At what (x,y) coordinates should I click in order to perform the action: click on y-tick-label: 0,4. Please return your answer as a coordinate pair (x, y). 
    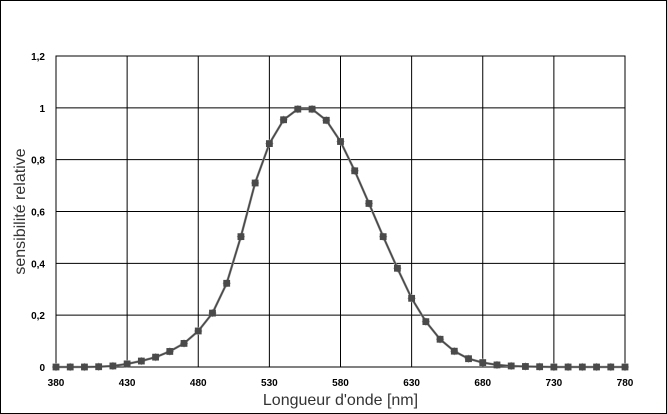
    Looking at the image, I should click on (38, 264).